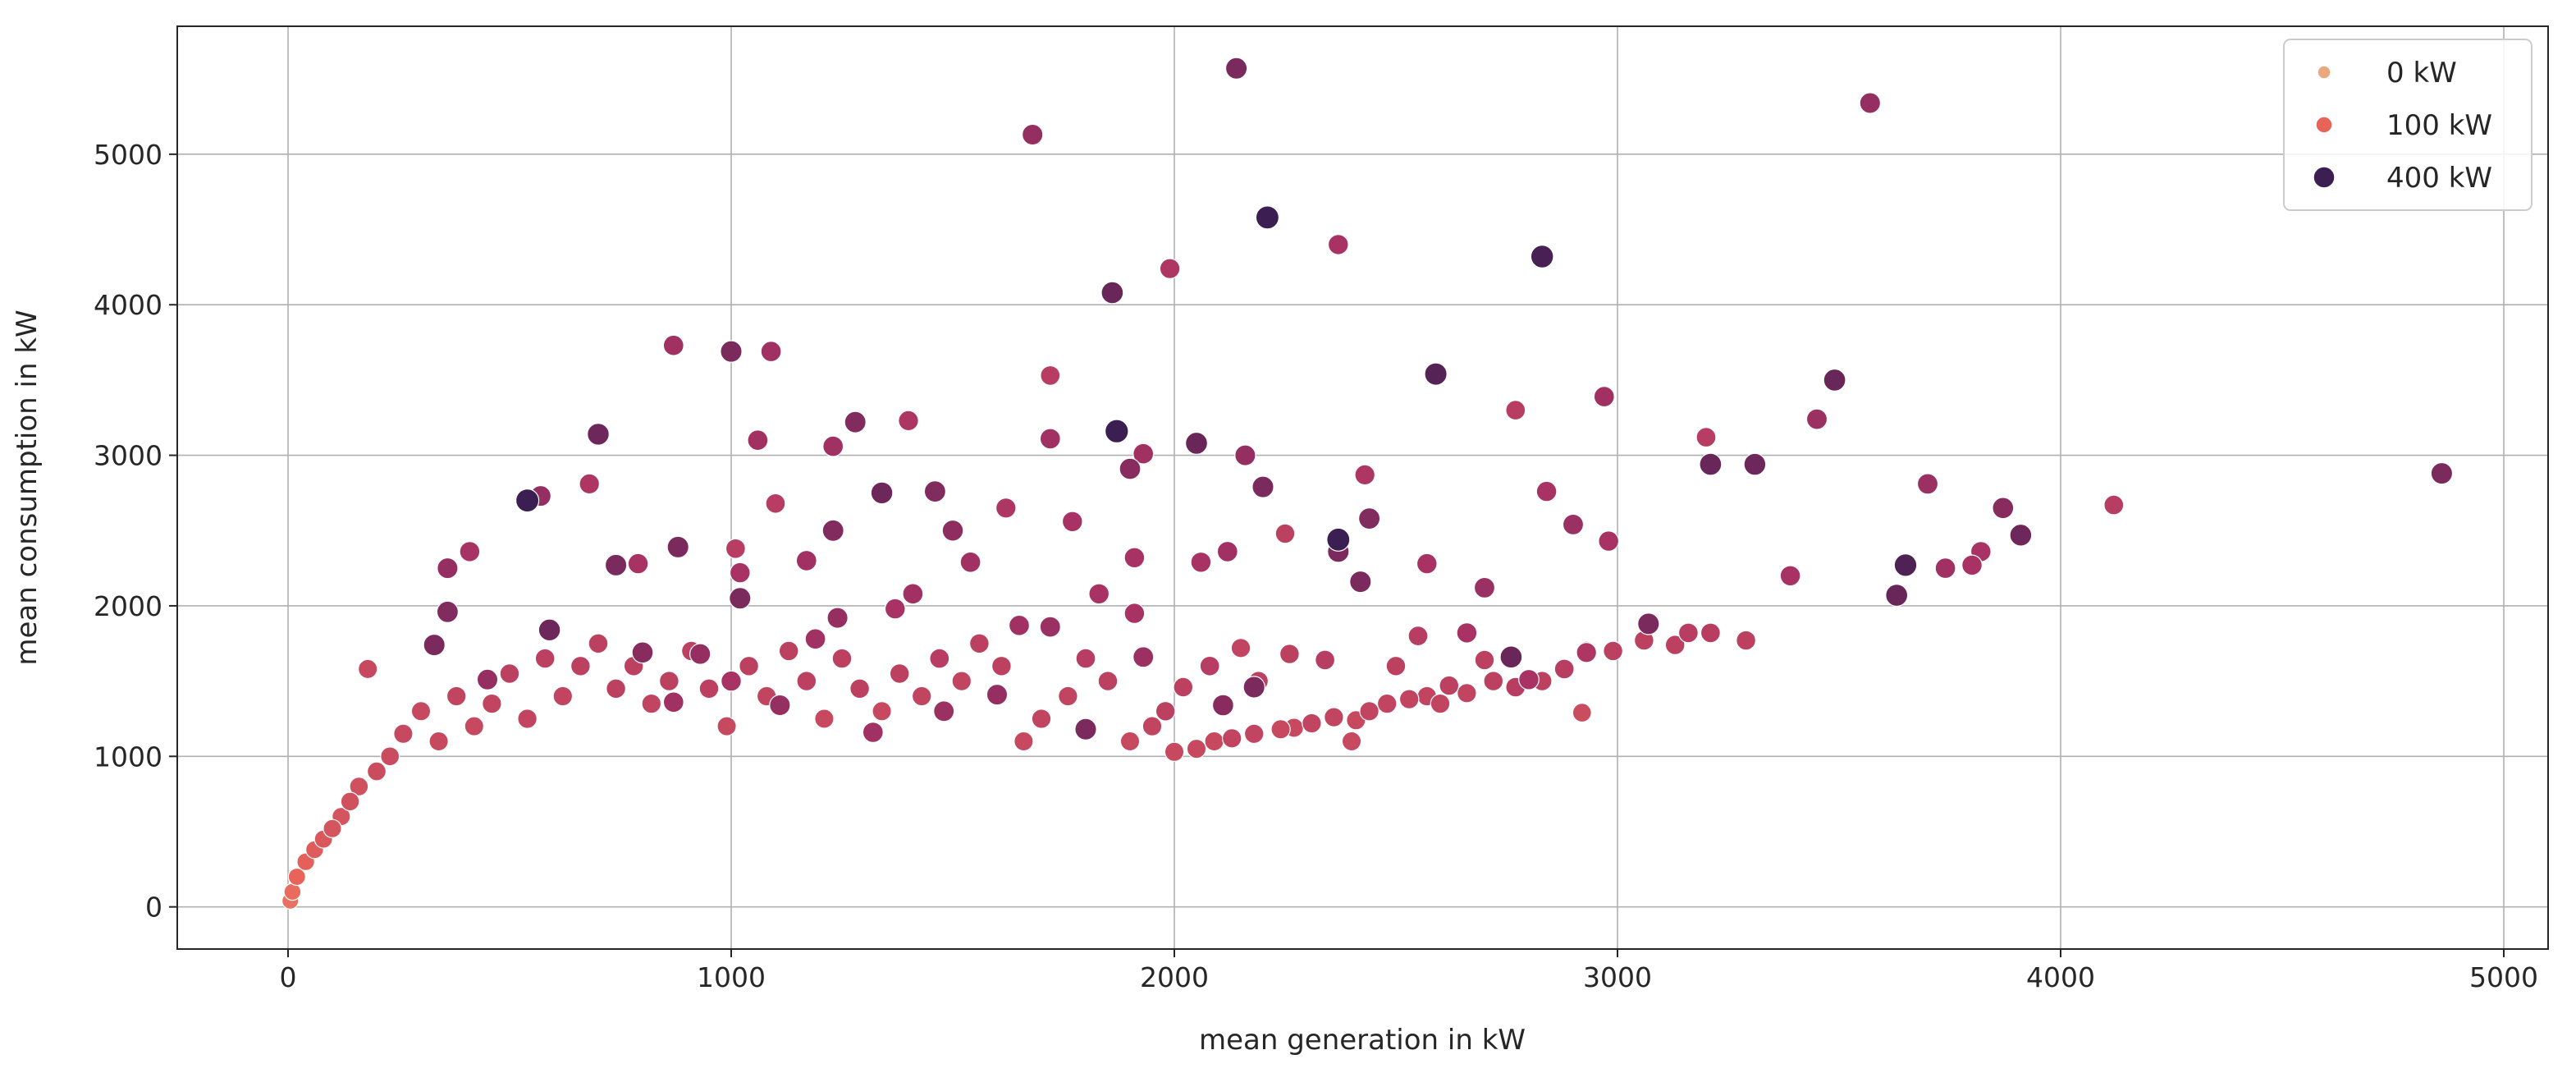 This screenshot has height=1073, width=2576. Describe the element at coordinates (2421, 73) in the screenshot. I see `legend-label-0kw: 0 kW` at that location.